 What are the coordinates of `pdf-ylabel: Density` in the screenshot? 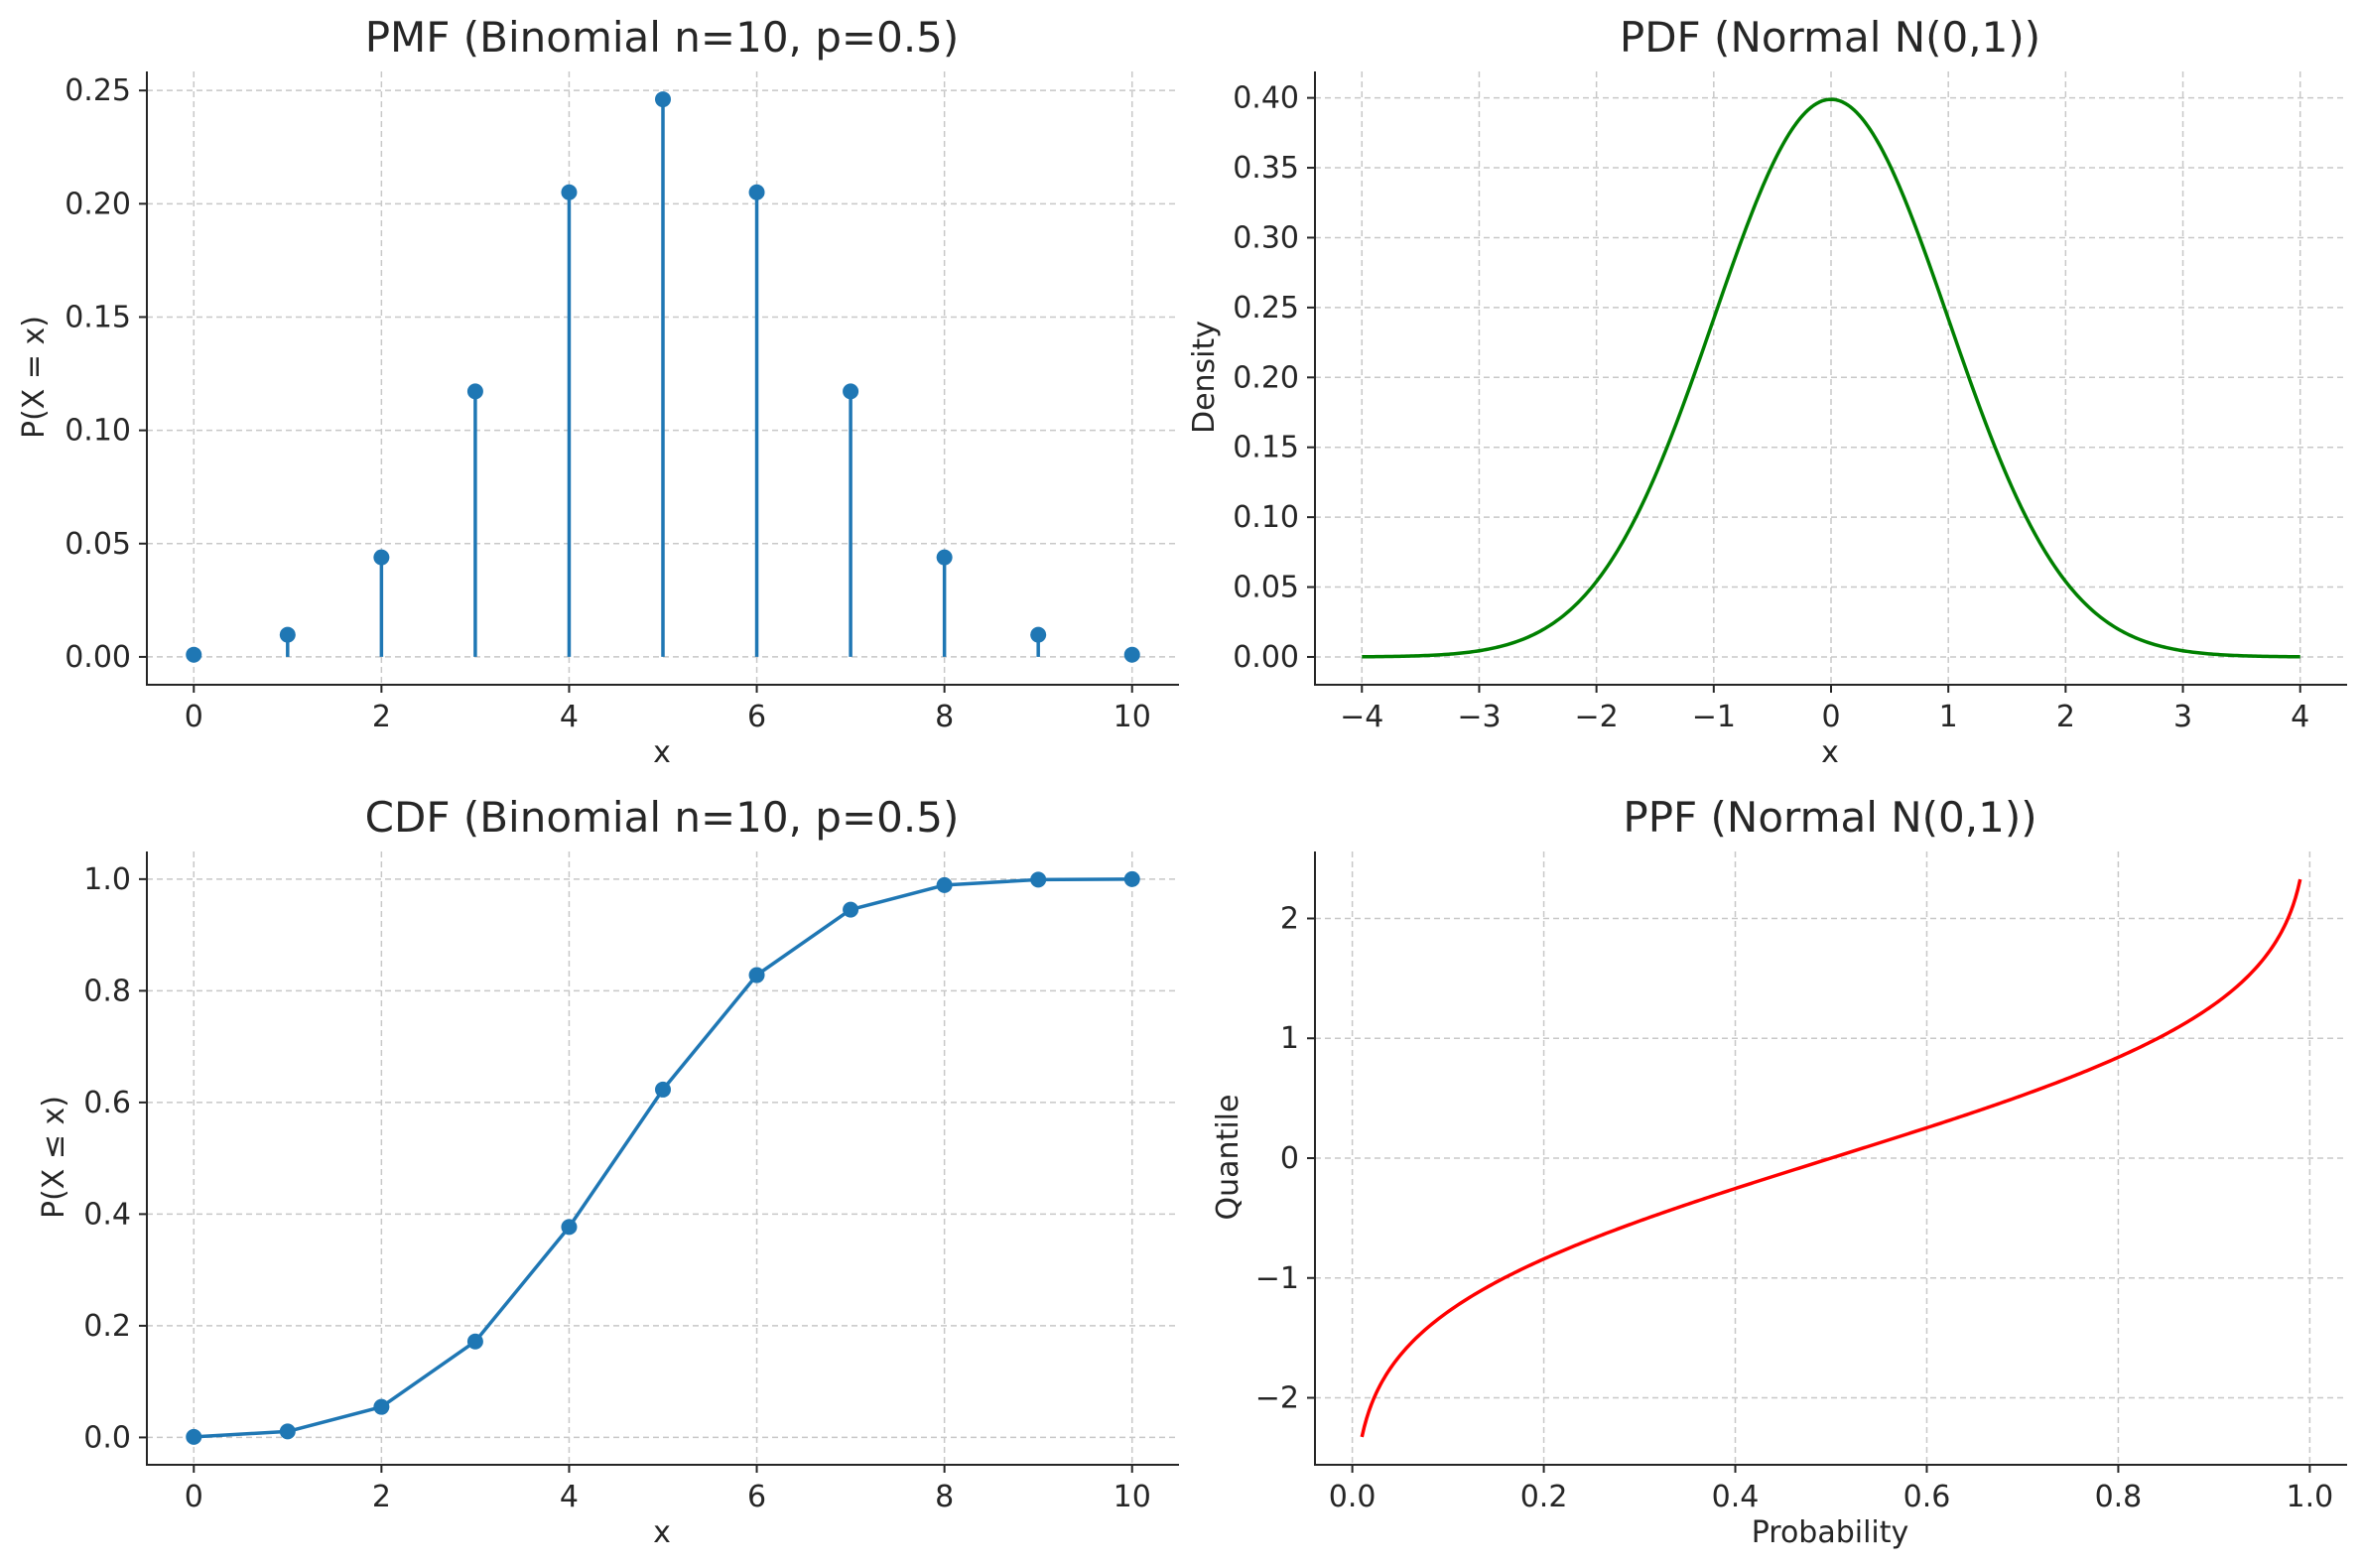 It's located at (1204, 377).